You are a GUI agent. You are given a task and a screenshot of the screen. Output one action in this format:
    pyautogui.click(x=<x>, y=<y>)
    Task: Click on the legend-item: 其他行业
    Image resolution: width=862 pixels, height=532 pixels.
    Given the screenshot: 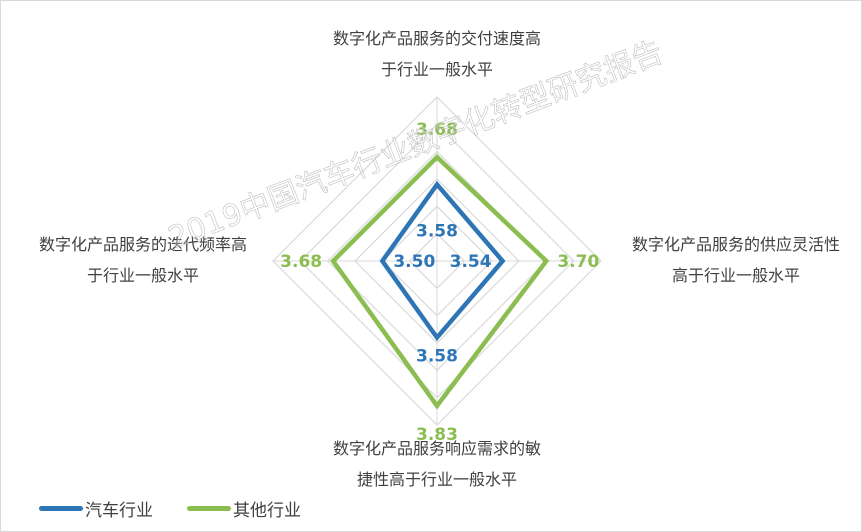 What is the action you would take?
    pyautogui.click(x=244, y=508)
    